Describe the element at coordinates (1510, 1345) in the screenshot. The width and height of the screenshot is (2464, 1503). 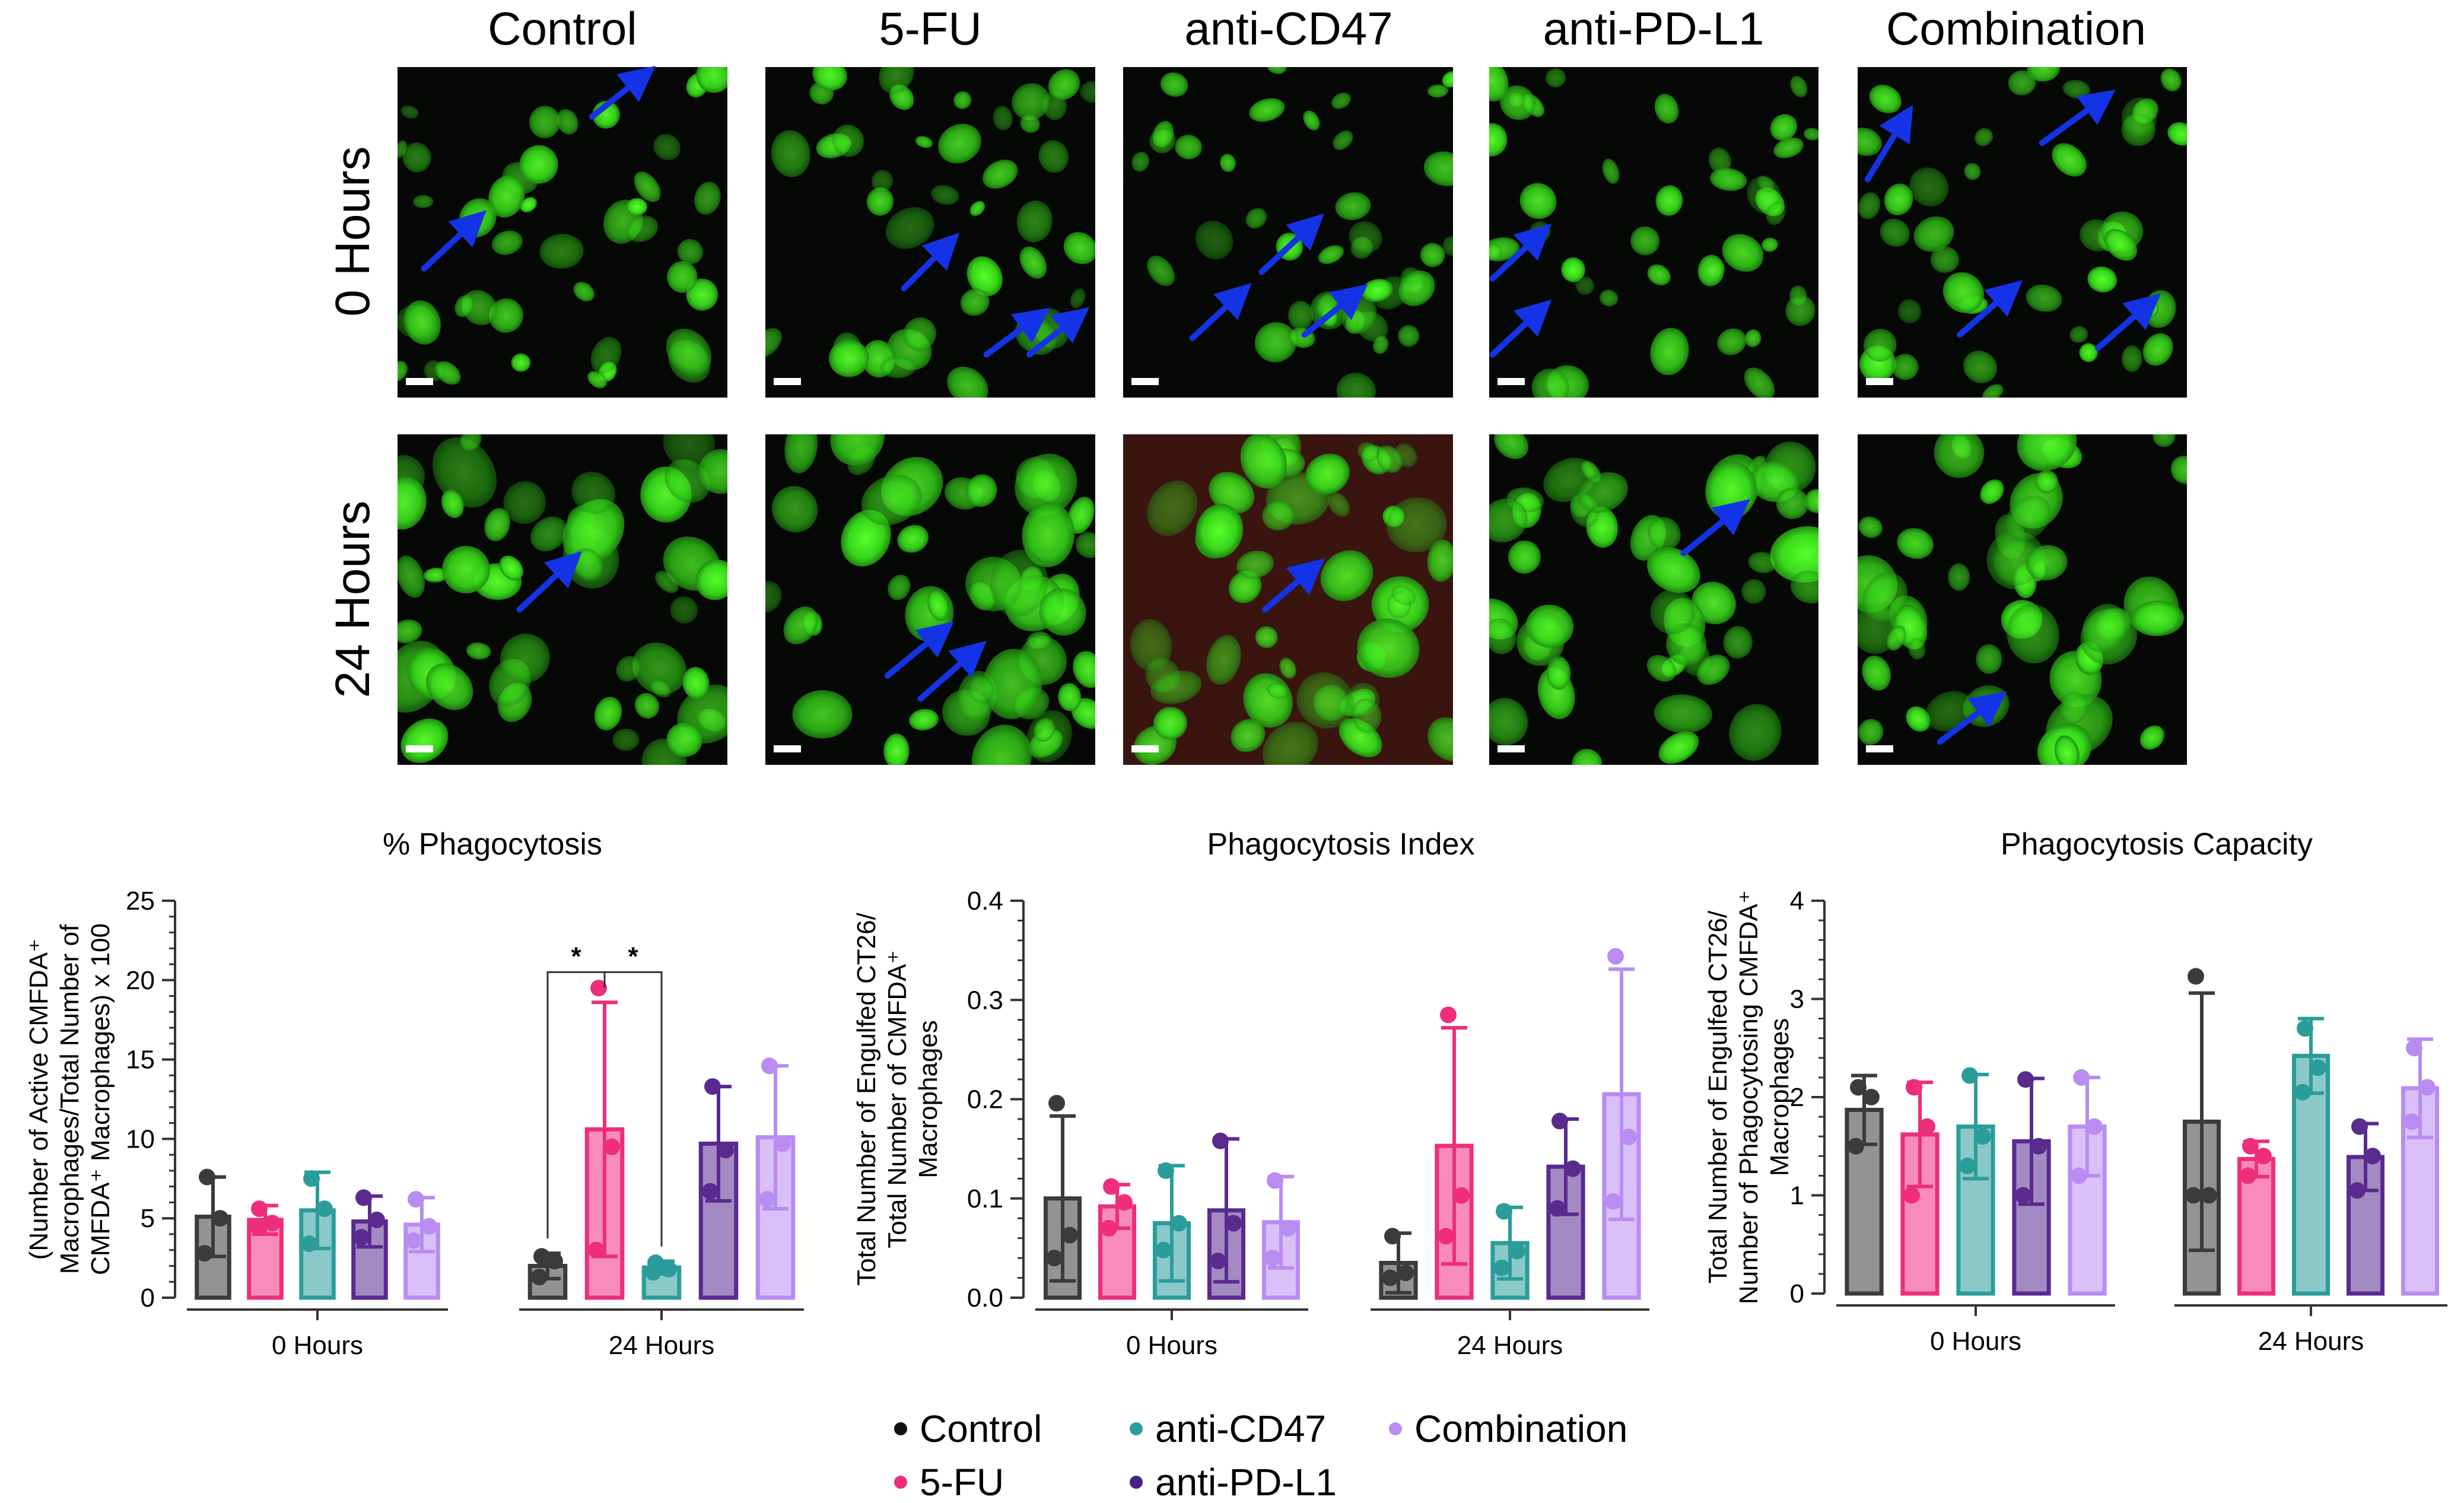
I see `x-tick-label: 24 Hours` at that location.